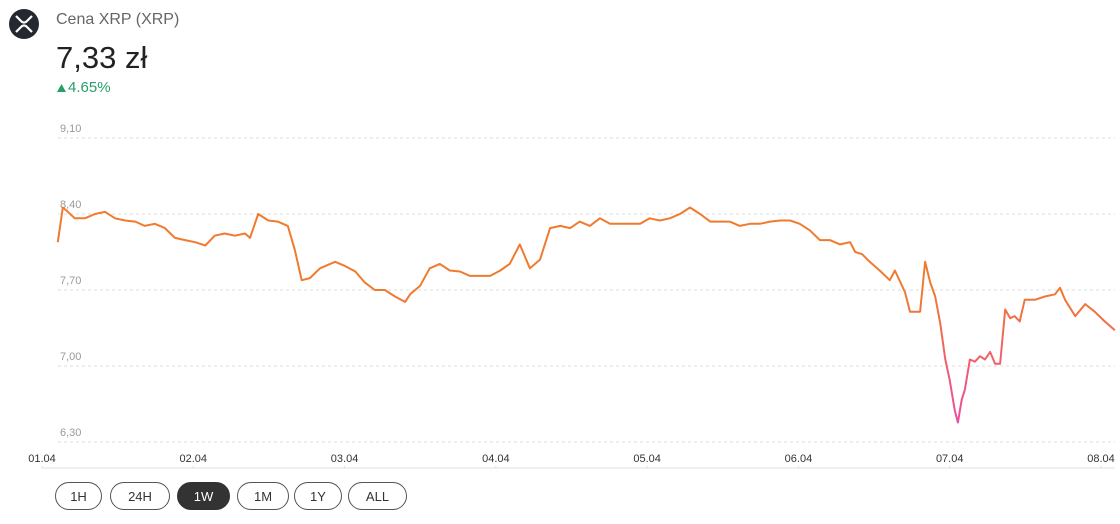 The width and height of the screenshot is (1120, 524). What do you see at coordinates (78, 496) in the screenshot?
I see `range-button: 1H` at bounding box center [78, 496].